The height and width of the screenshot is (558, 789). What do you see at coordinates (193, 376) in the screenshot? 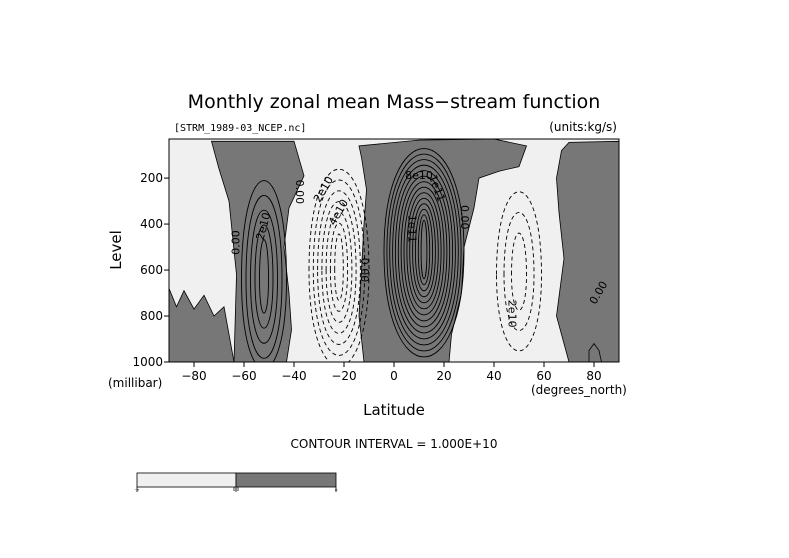
I see `x-tick-label: −80` at bounding box center [193, 376].